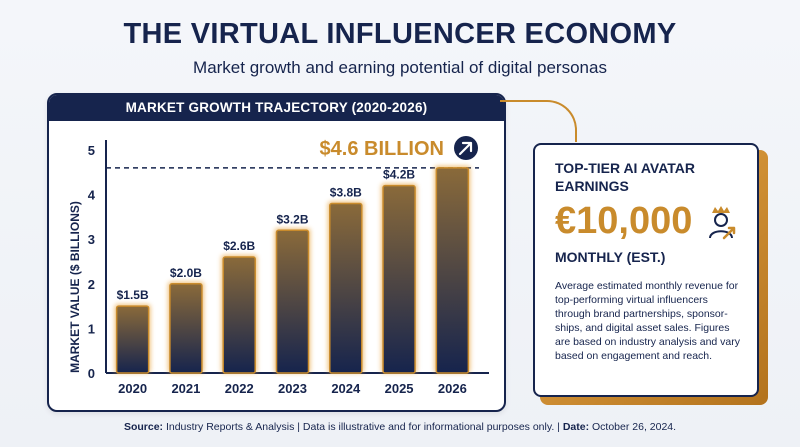 The height and width of the screenshot is (447, 800). Describe the element at coordinates (624, 221) in the screenshot. I see `earnings-value: €10,000` at that location.